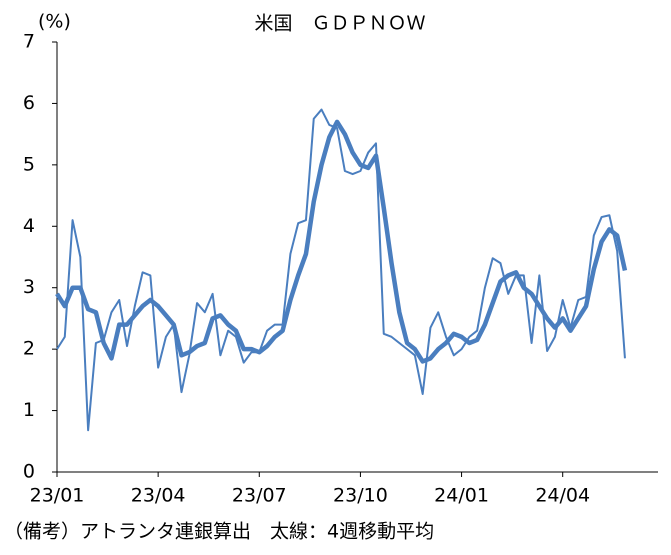 Image resolution: width=671 pixels, height=555 pixels. Describe the element at coordinates (29, 410) in the screenshot. I see `y-tick-label: 1` at that location.